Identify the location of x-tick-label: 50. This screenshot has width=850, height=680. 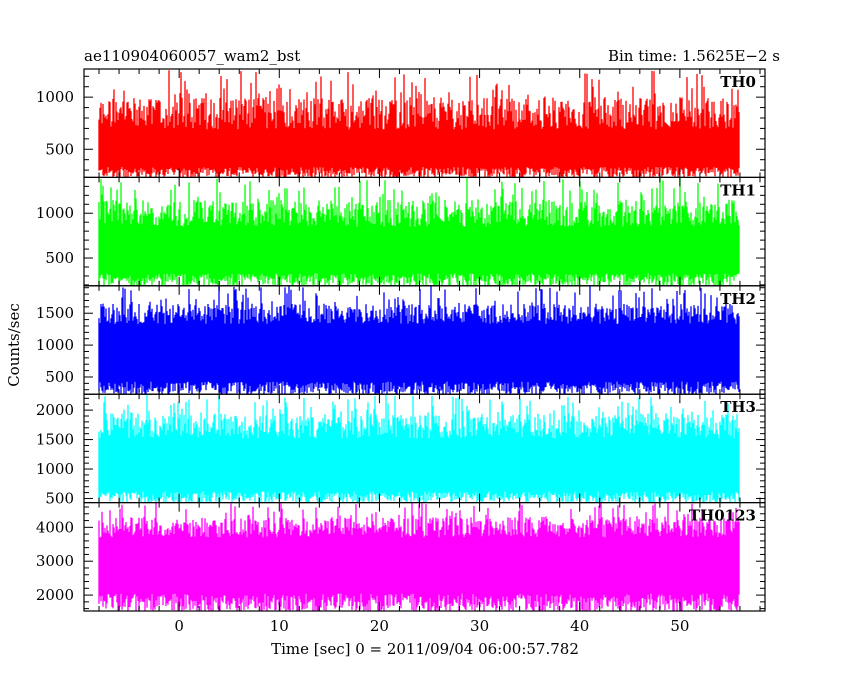
(679, 626).